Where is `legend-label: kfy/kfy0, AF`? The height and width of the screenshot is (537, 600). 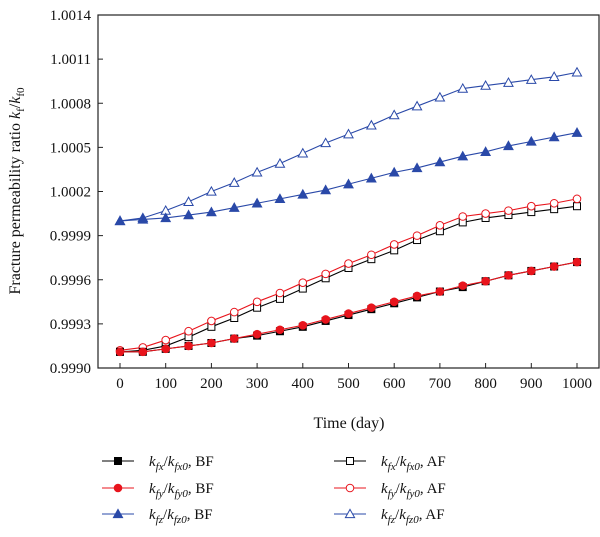
legend-label: kfy/kfy0, AF is located at coordinates (413, 490).